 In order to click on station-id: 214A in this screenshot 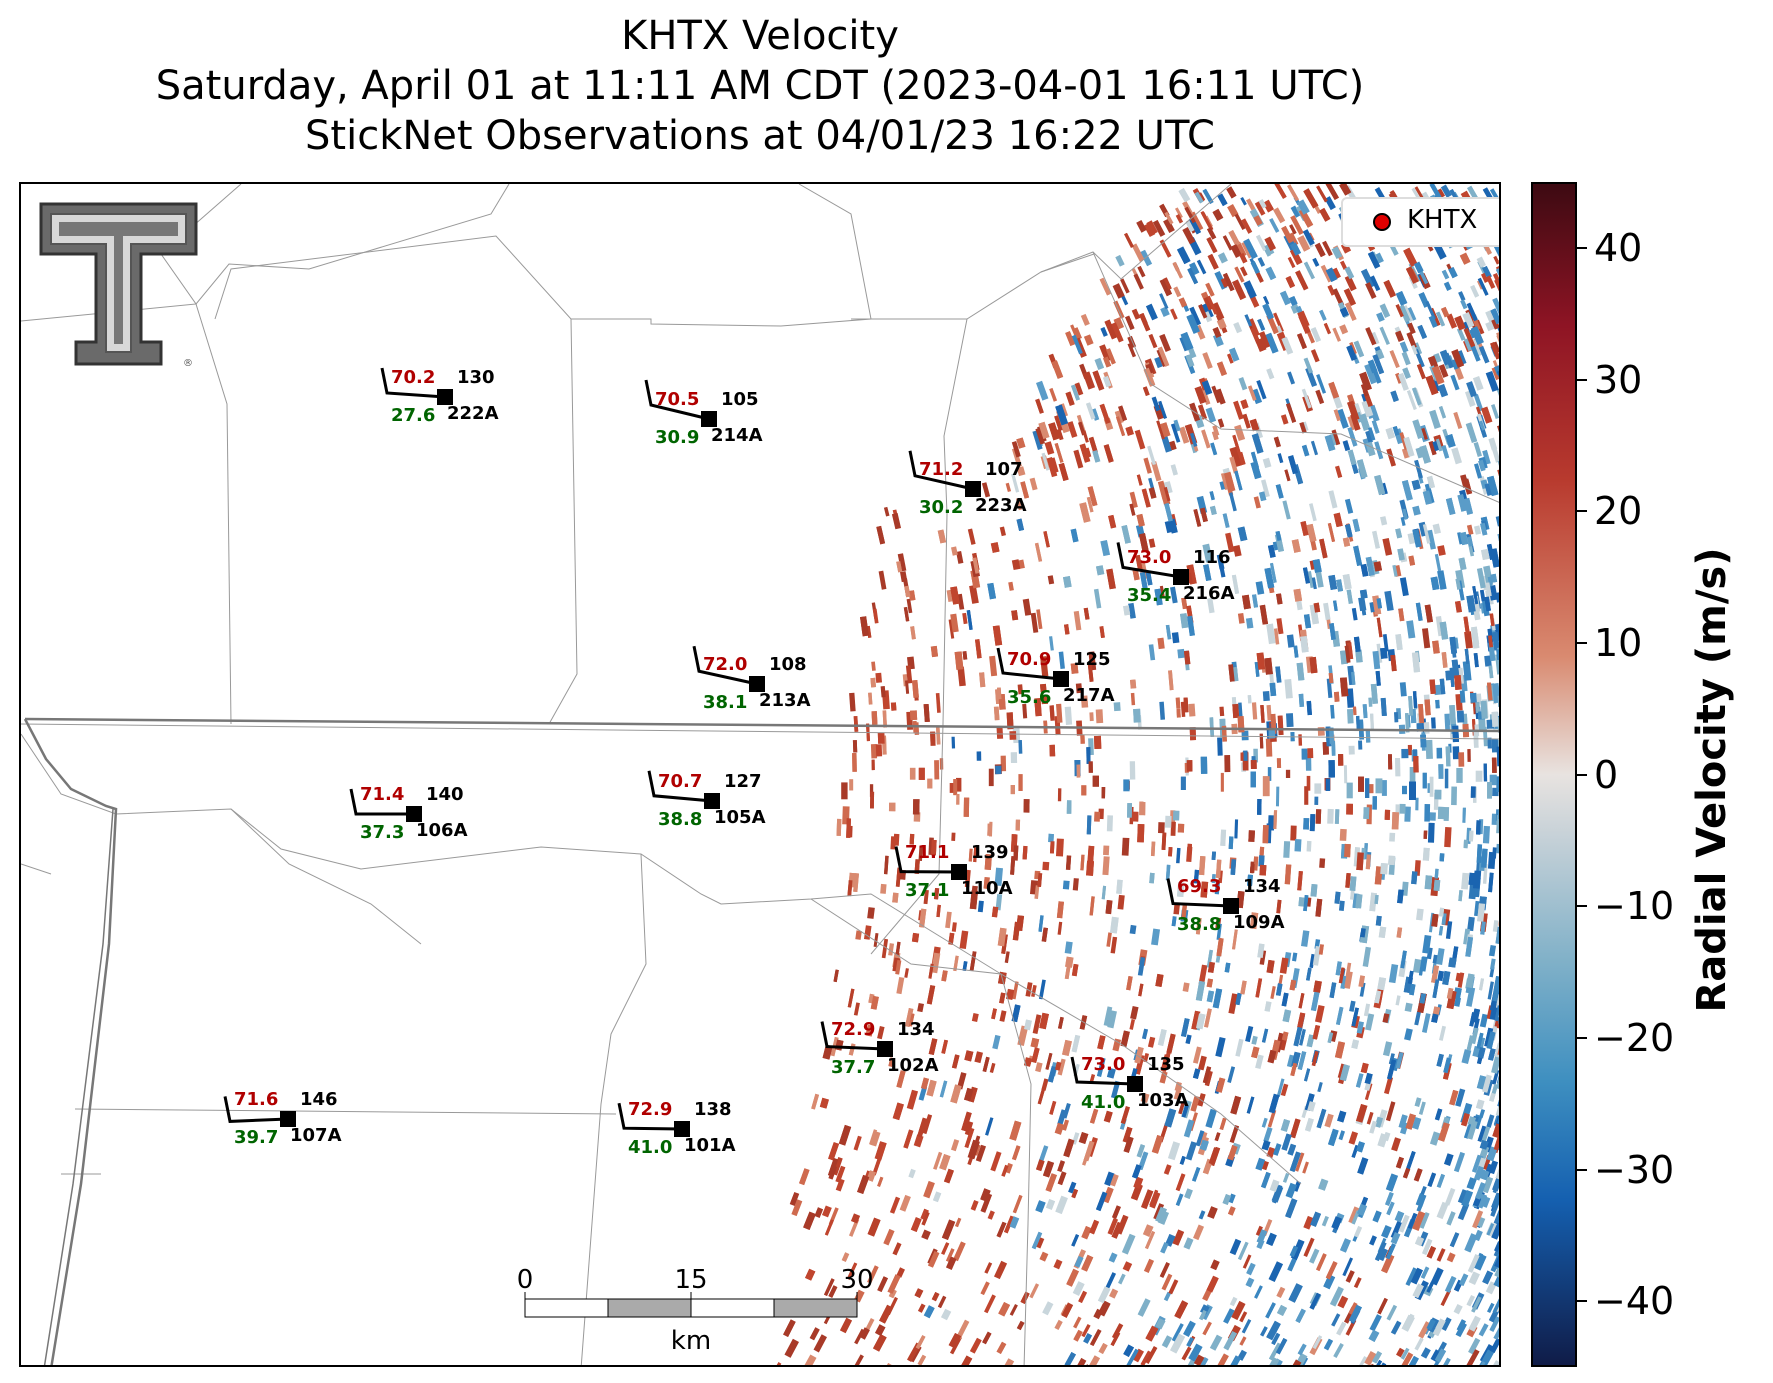, I will do `click(737, 435)`.